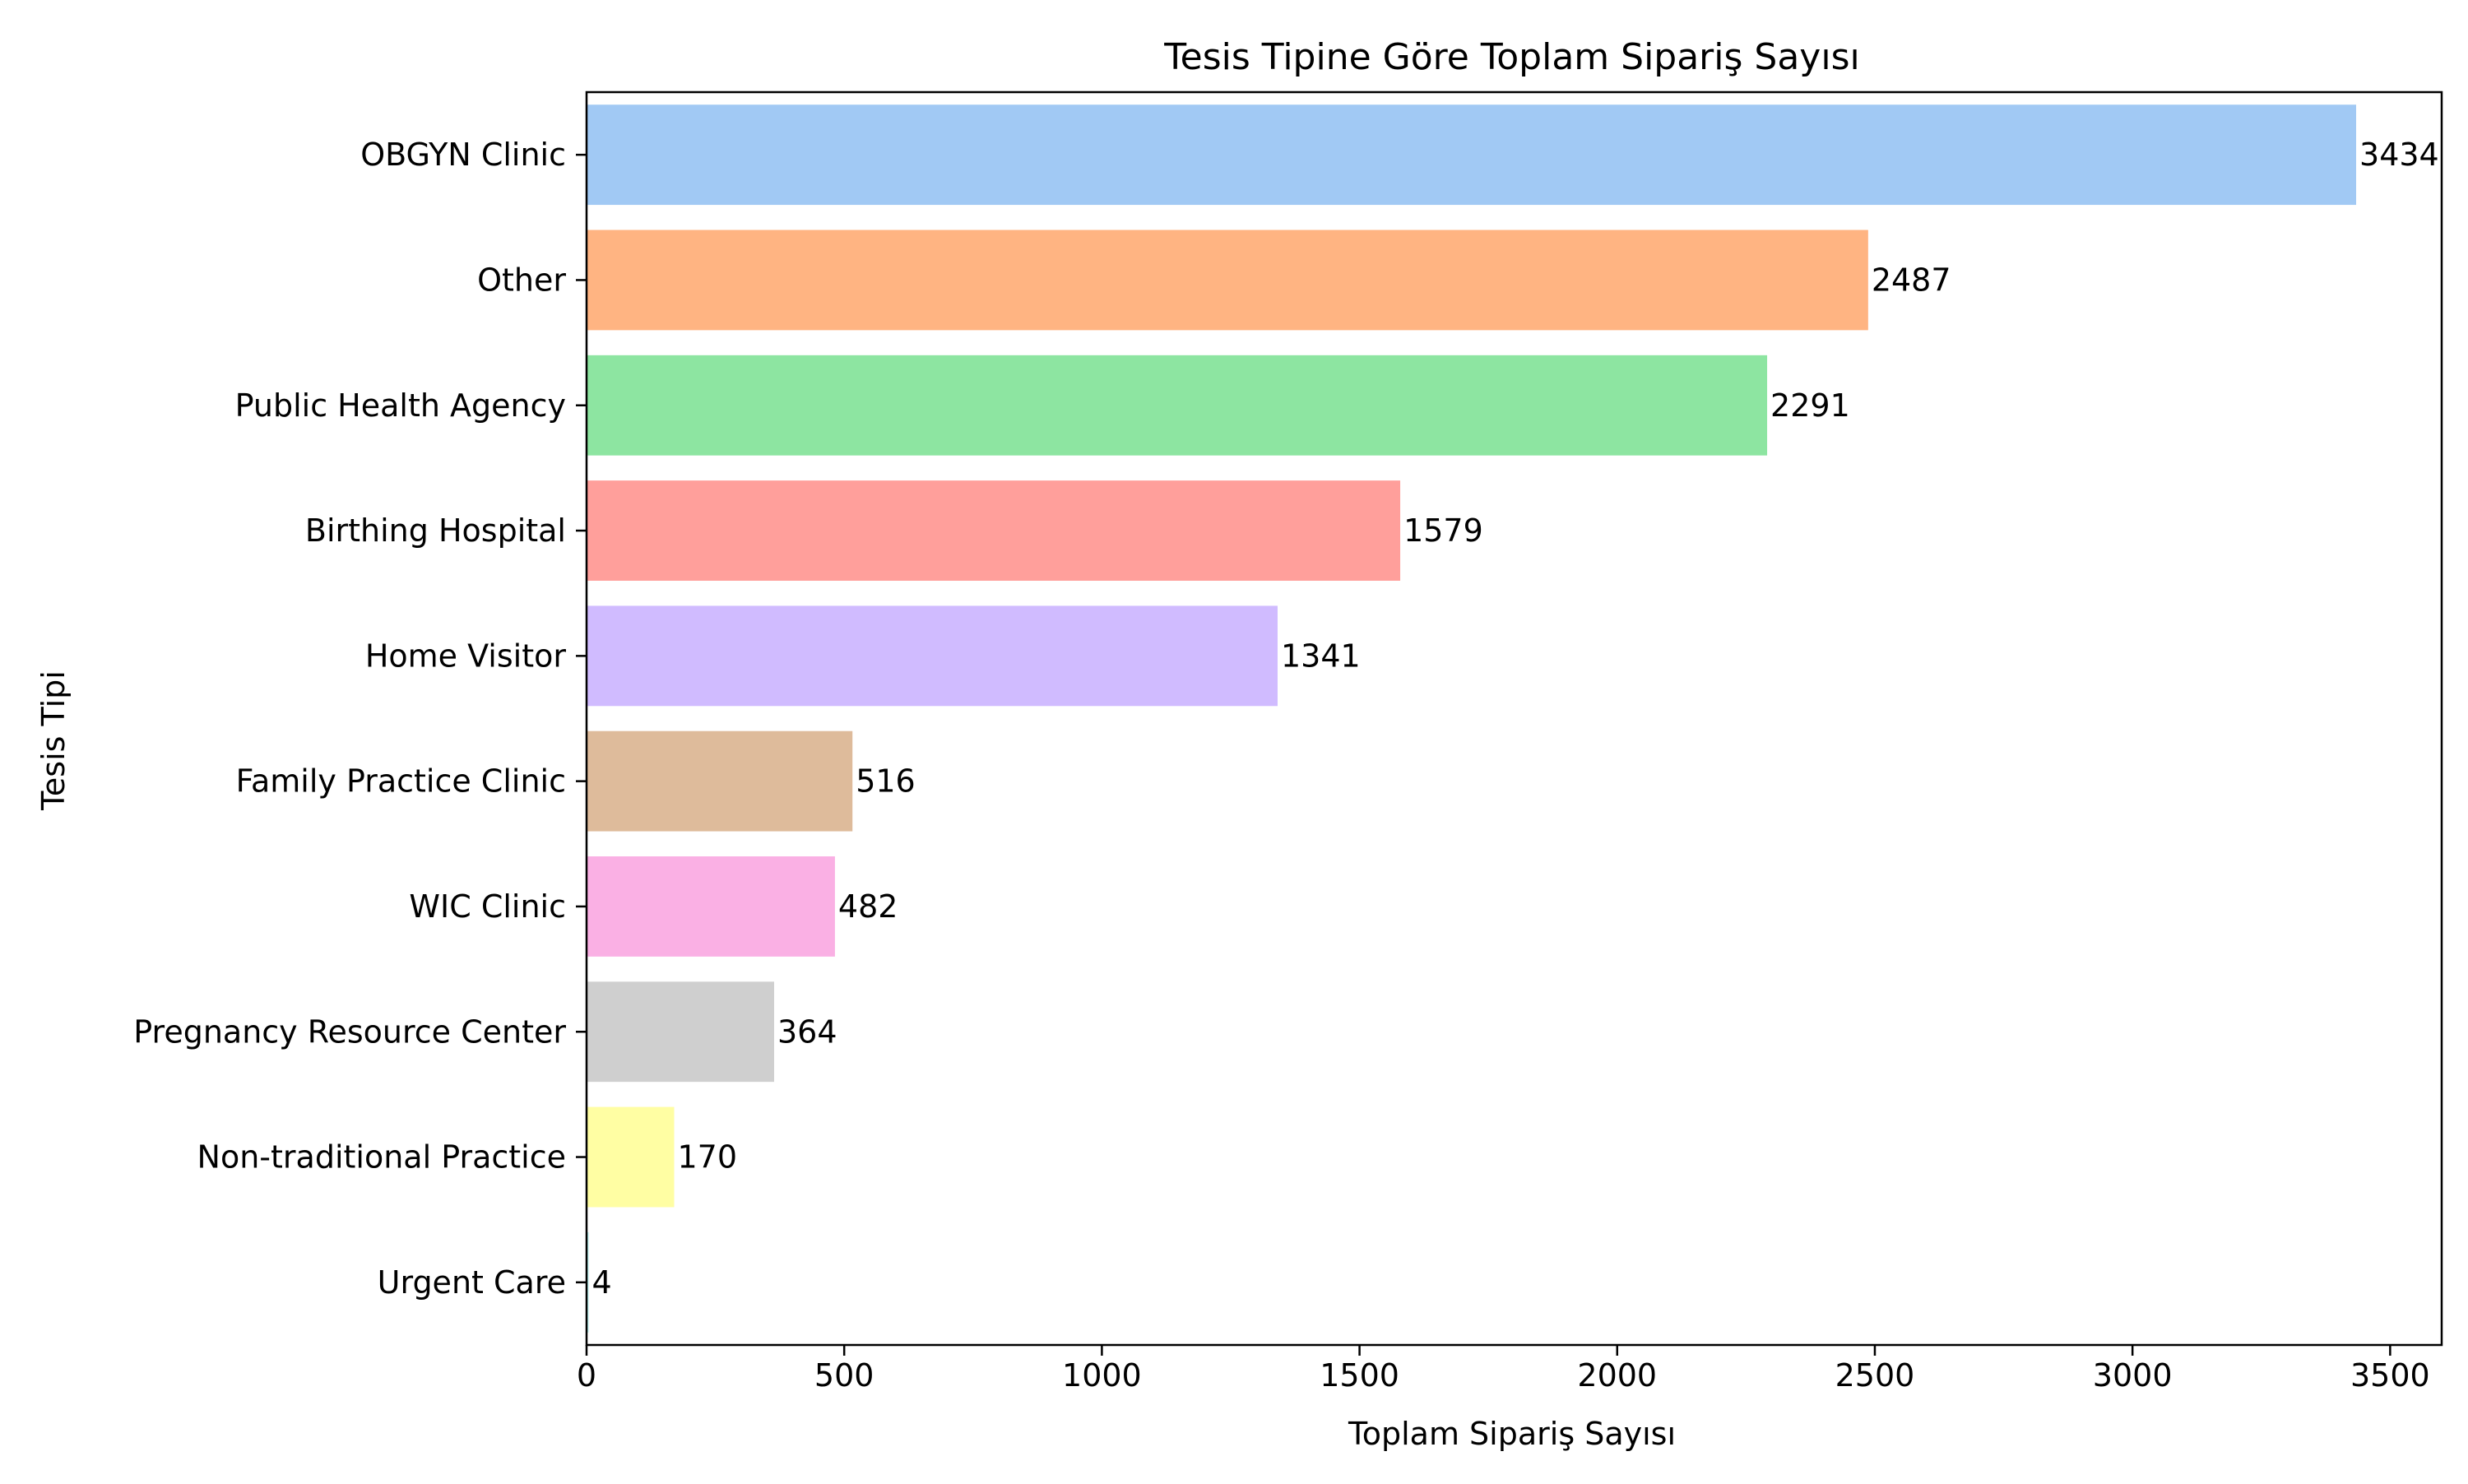 The height and width of the screenshot is (1484, 2468). I want to click on y-tick-label: WIC Clinic, so click(488, 906).